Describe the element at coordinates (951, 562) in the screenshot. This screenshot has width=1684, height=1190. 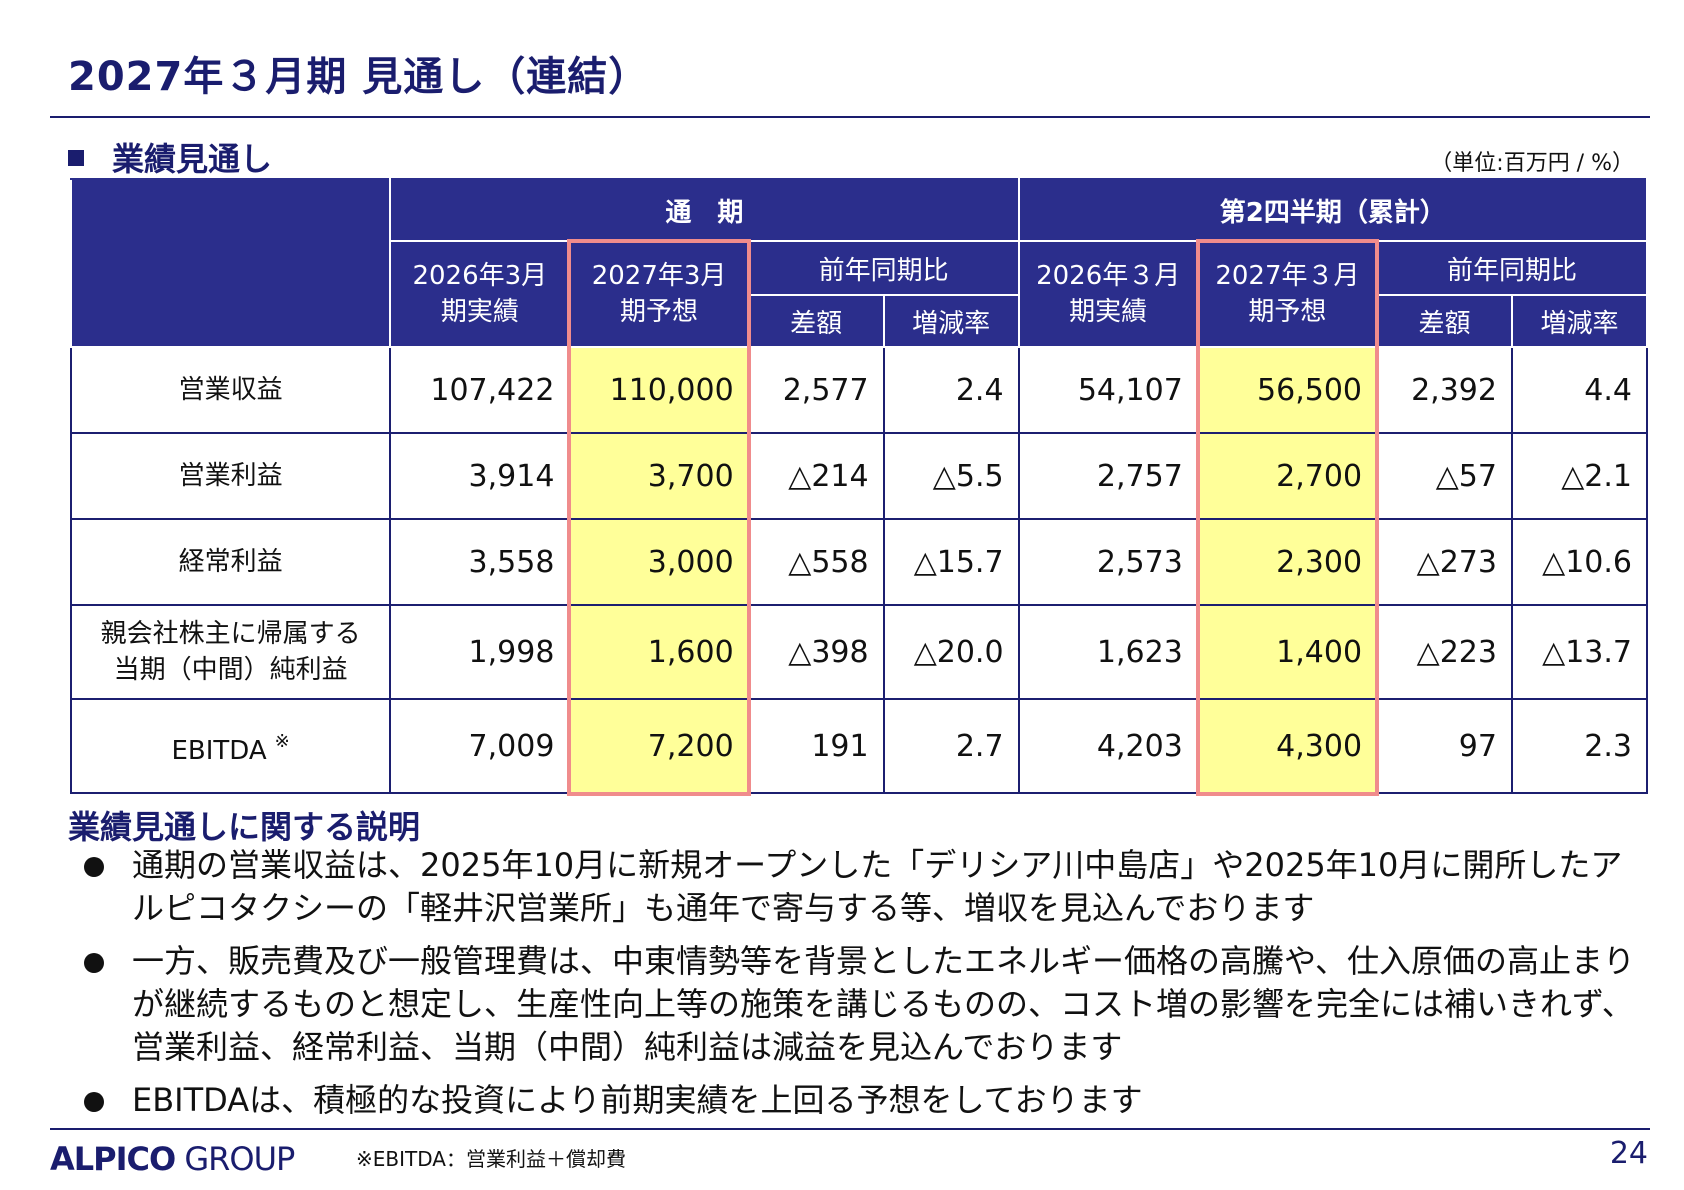
I see `table-cell: △15.7` at that location.